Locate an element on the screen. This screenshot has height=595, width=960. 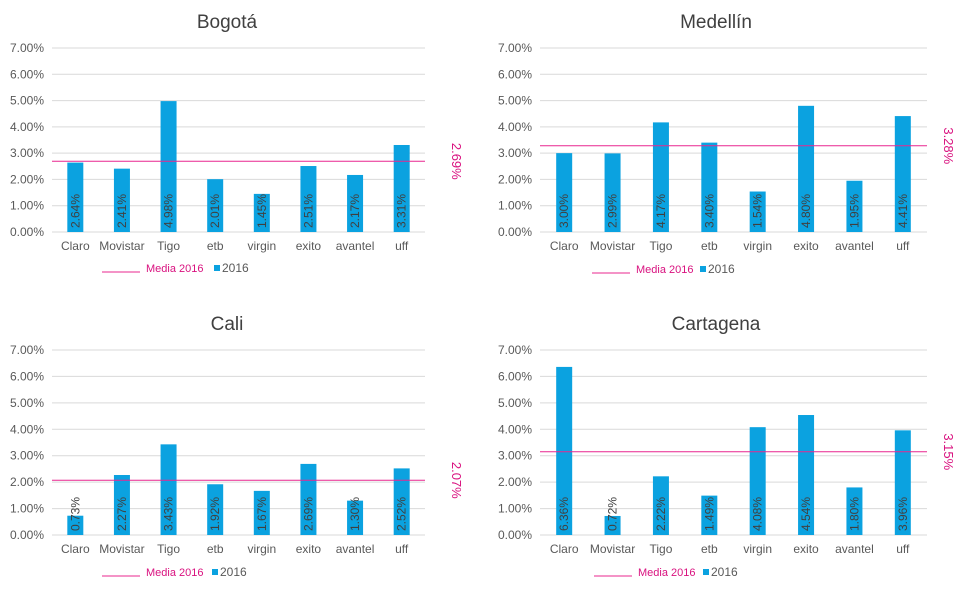
data-label: 0.73% is located at coordinates (75, 514).